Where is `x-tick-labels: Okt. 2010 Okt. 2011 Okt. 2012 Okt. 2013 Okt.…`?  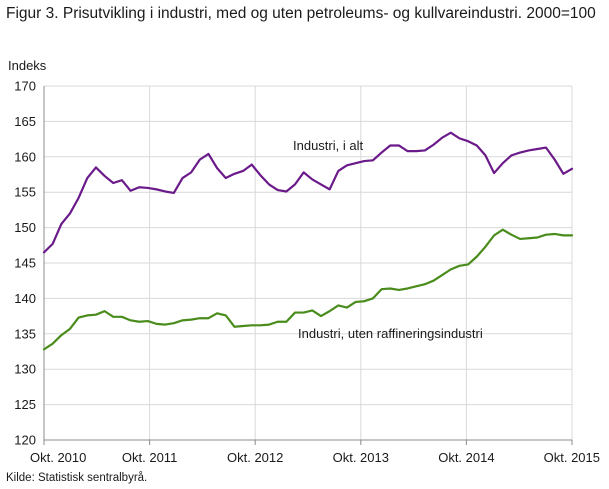 x-tick-labels: Okt. 2010 Okt. 2011 Okt. 2012 Okt. 2013 Okt.… is located at coordinates (315, 457).